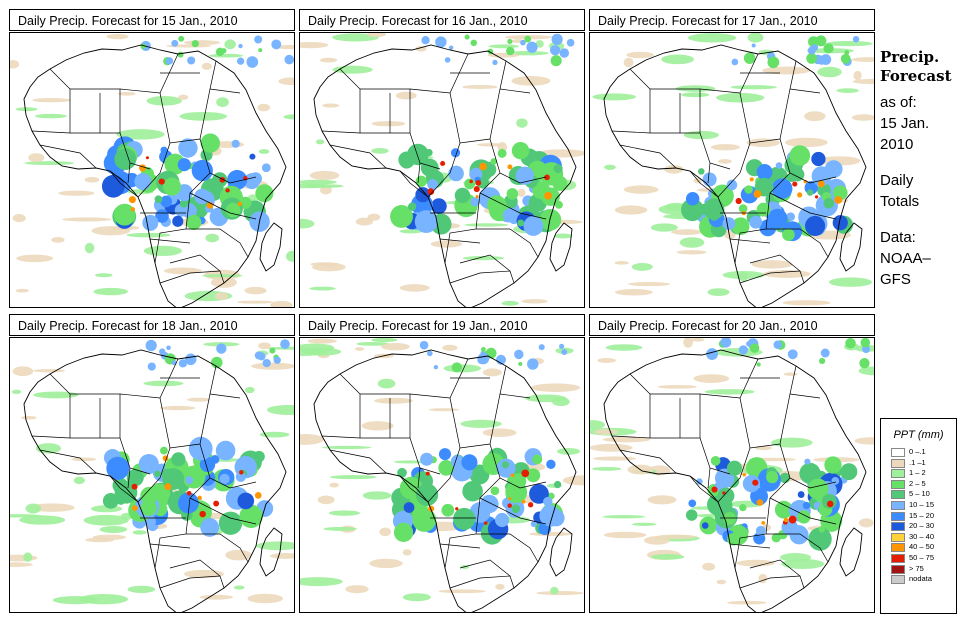 This screenshot has height=628, width=965. I want to click on legend-title: PPT (mm), so click(918, 435).